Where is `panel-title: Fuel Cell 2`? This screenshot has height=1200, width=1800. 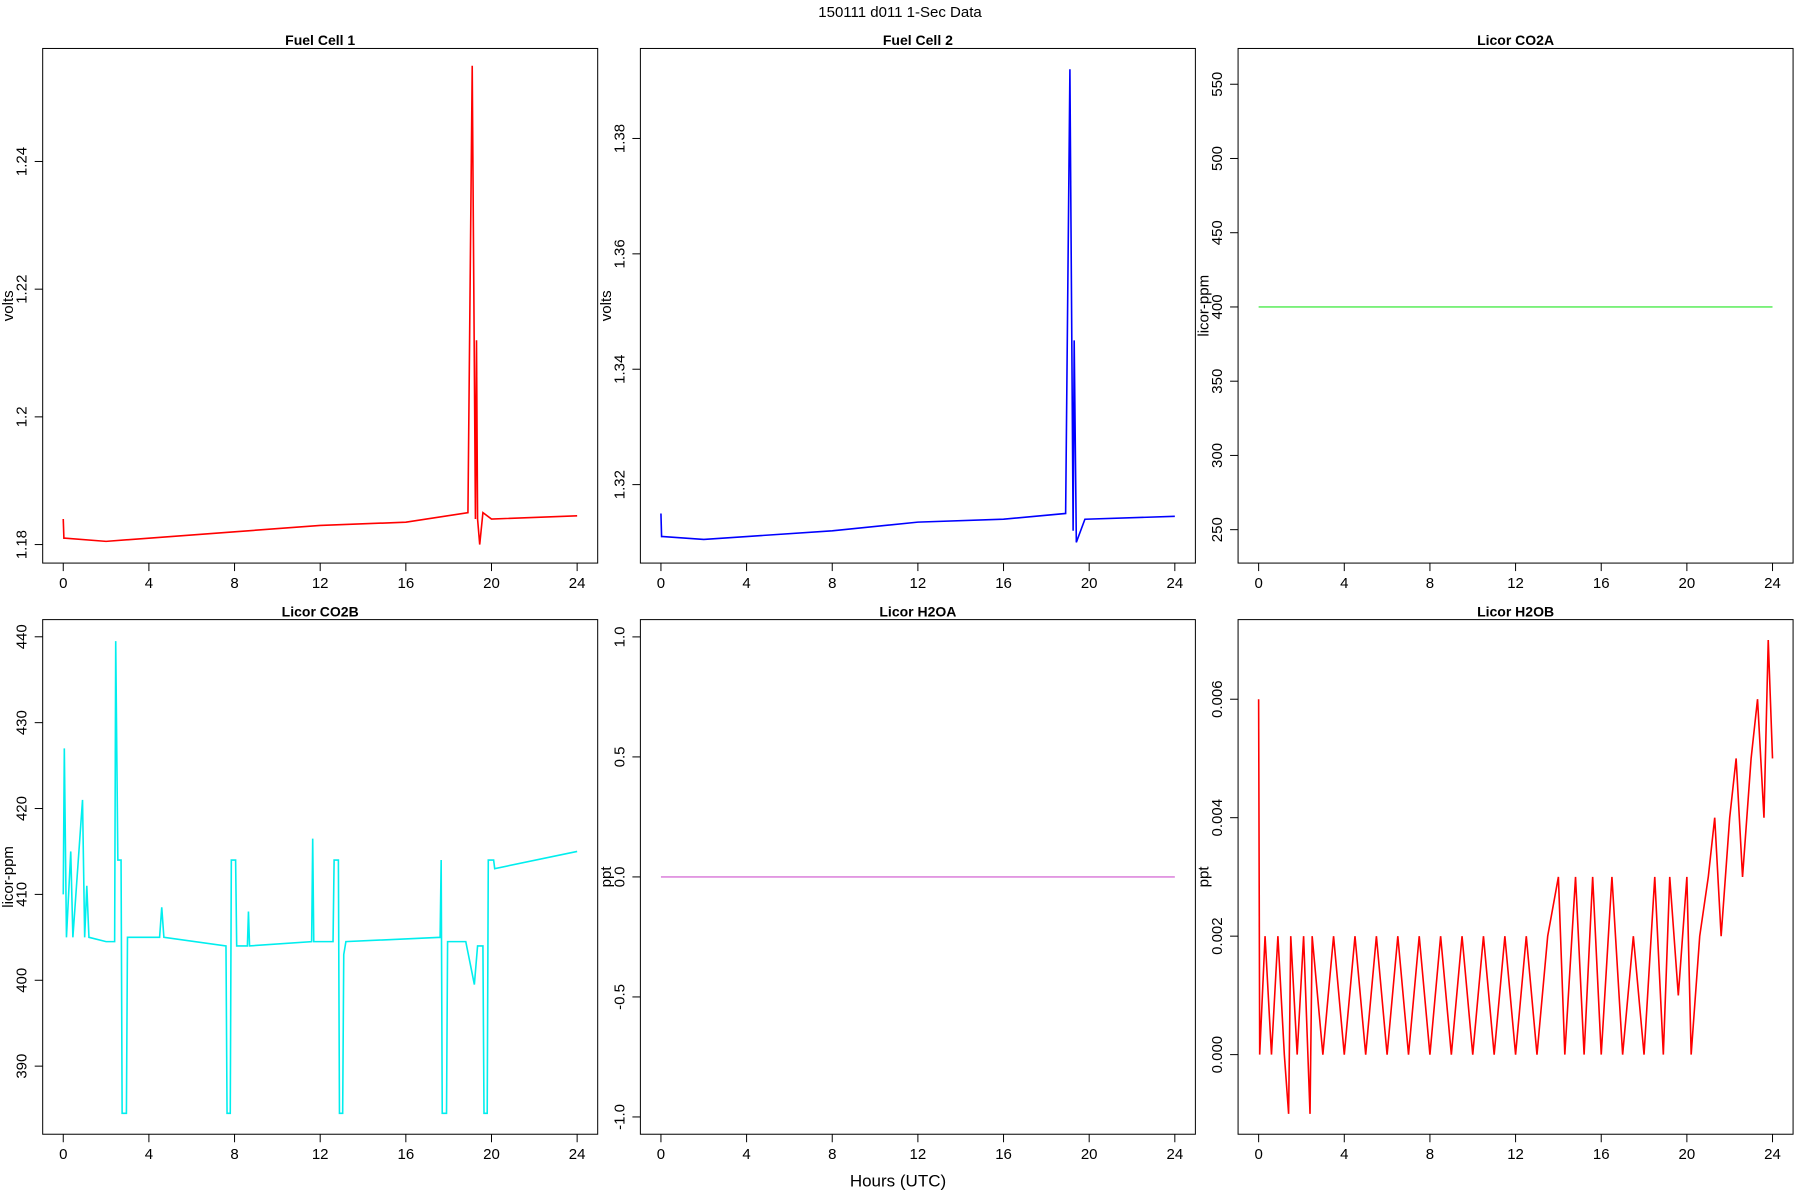
panel-title: Fuel Cell 2 is located at coordinates (918, 40).